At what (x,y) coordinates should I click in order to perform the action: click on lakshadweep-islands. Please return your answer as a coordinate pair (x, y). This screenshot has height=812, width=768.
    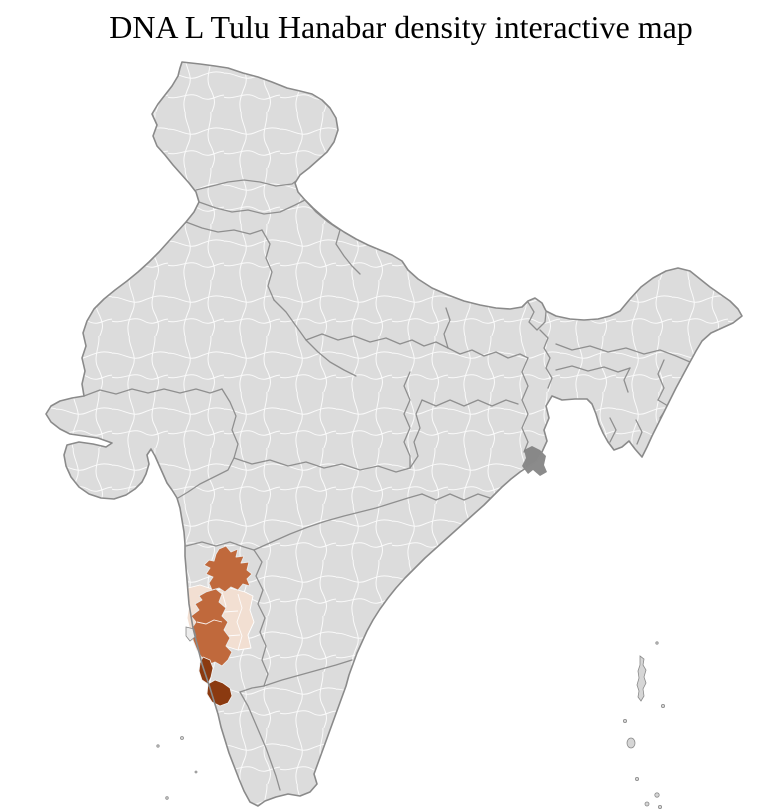
    Looking at the image, I should click on (177, 768).